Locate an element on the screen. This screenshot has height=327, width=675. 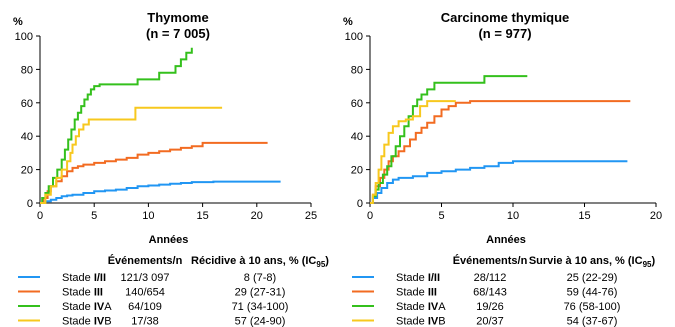
table-cell-events: 19/26 is located at coordinates (490, 307).